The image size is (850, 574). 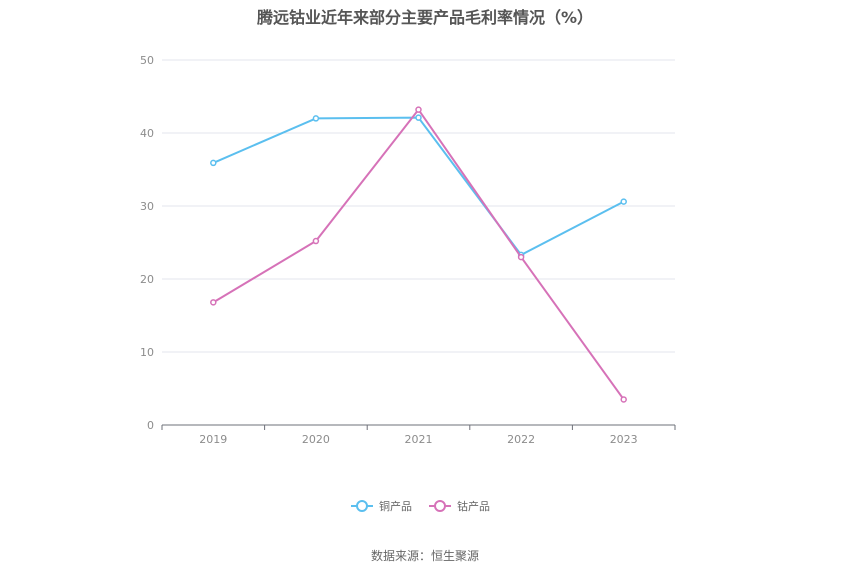 What do you see at coordinates (147, 279) in the screenshot?
I see `y-tick-label: 20` at bounding box center [147, 279].